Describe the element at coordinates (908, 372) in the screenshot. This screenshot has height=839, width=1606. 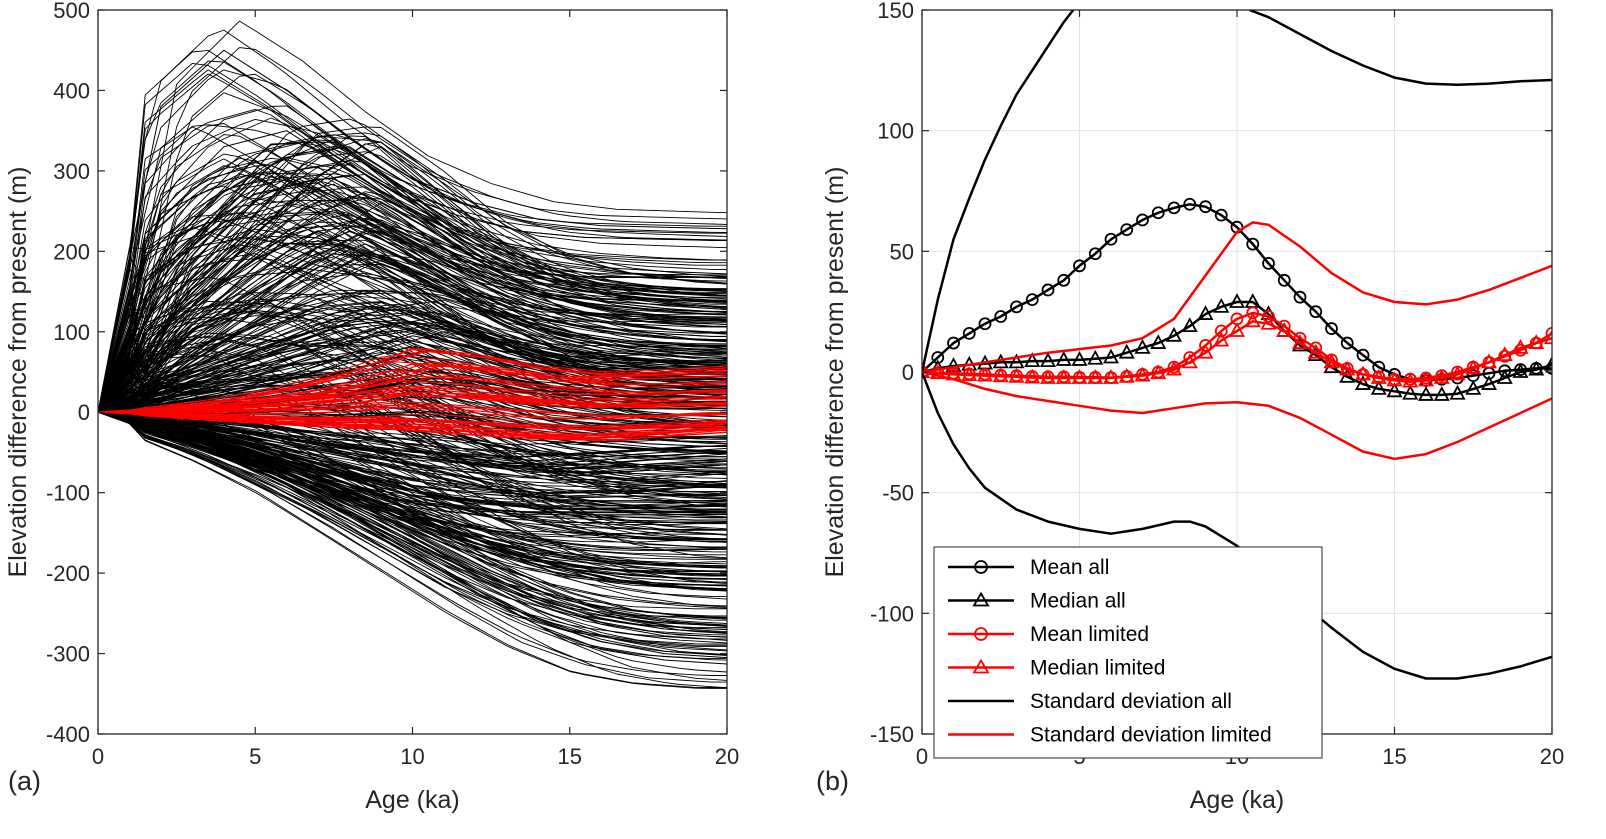
I see `panel-b-y-tick-label: 0` at that location.